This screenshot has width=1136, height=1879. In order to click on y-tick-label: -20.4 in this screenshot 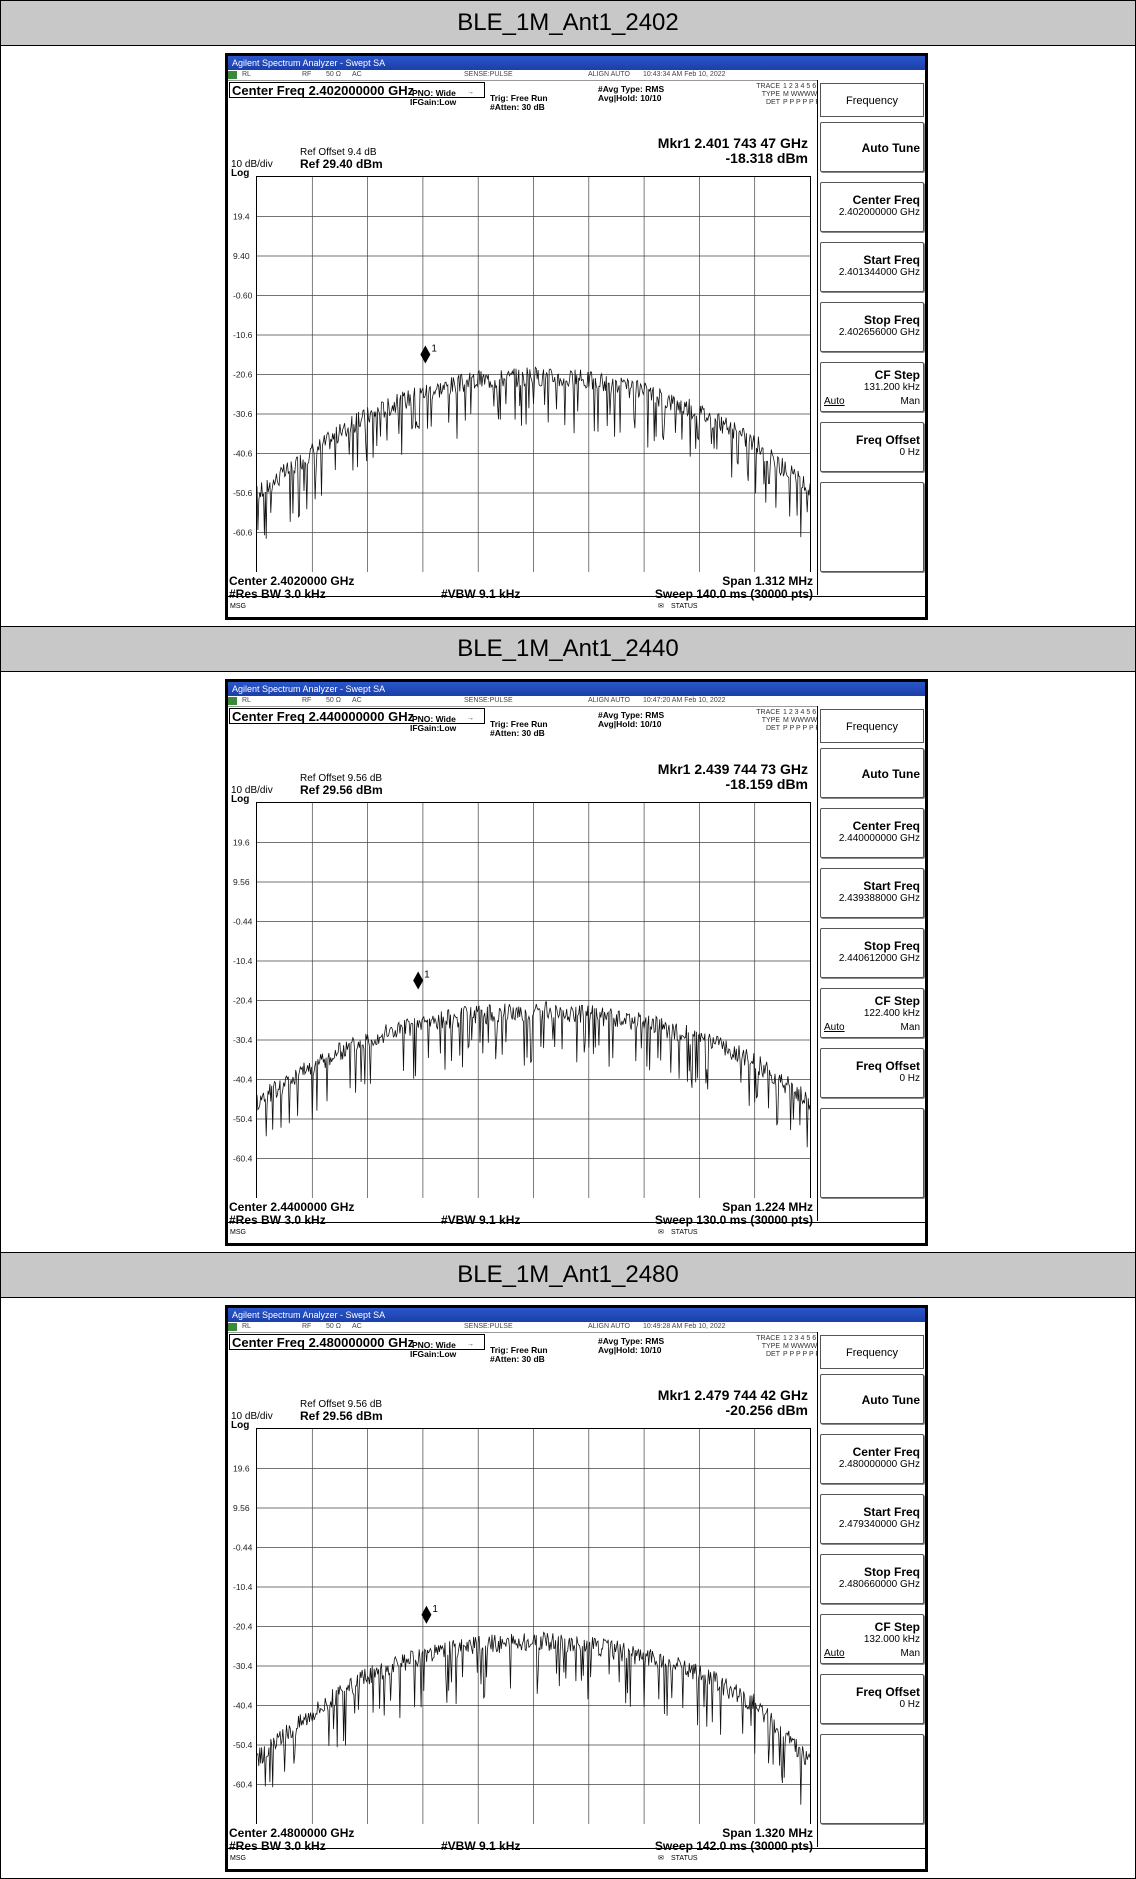, I will do `click(243, 1627)`.